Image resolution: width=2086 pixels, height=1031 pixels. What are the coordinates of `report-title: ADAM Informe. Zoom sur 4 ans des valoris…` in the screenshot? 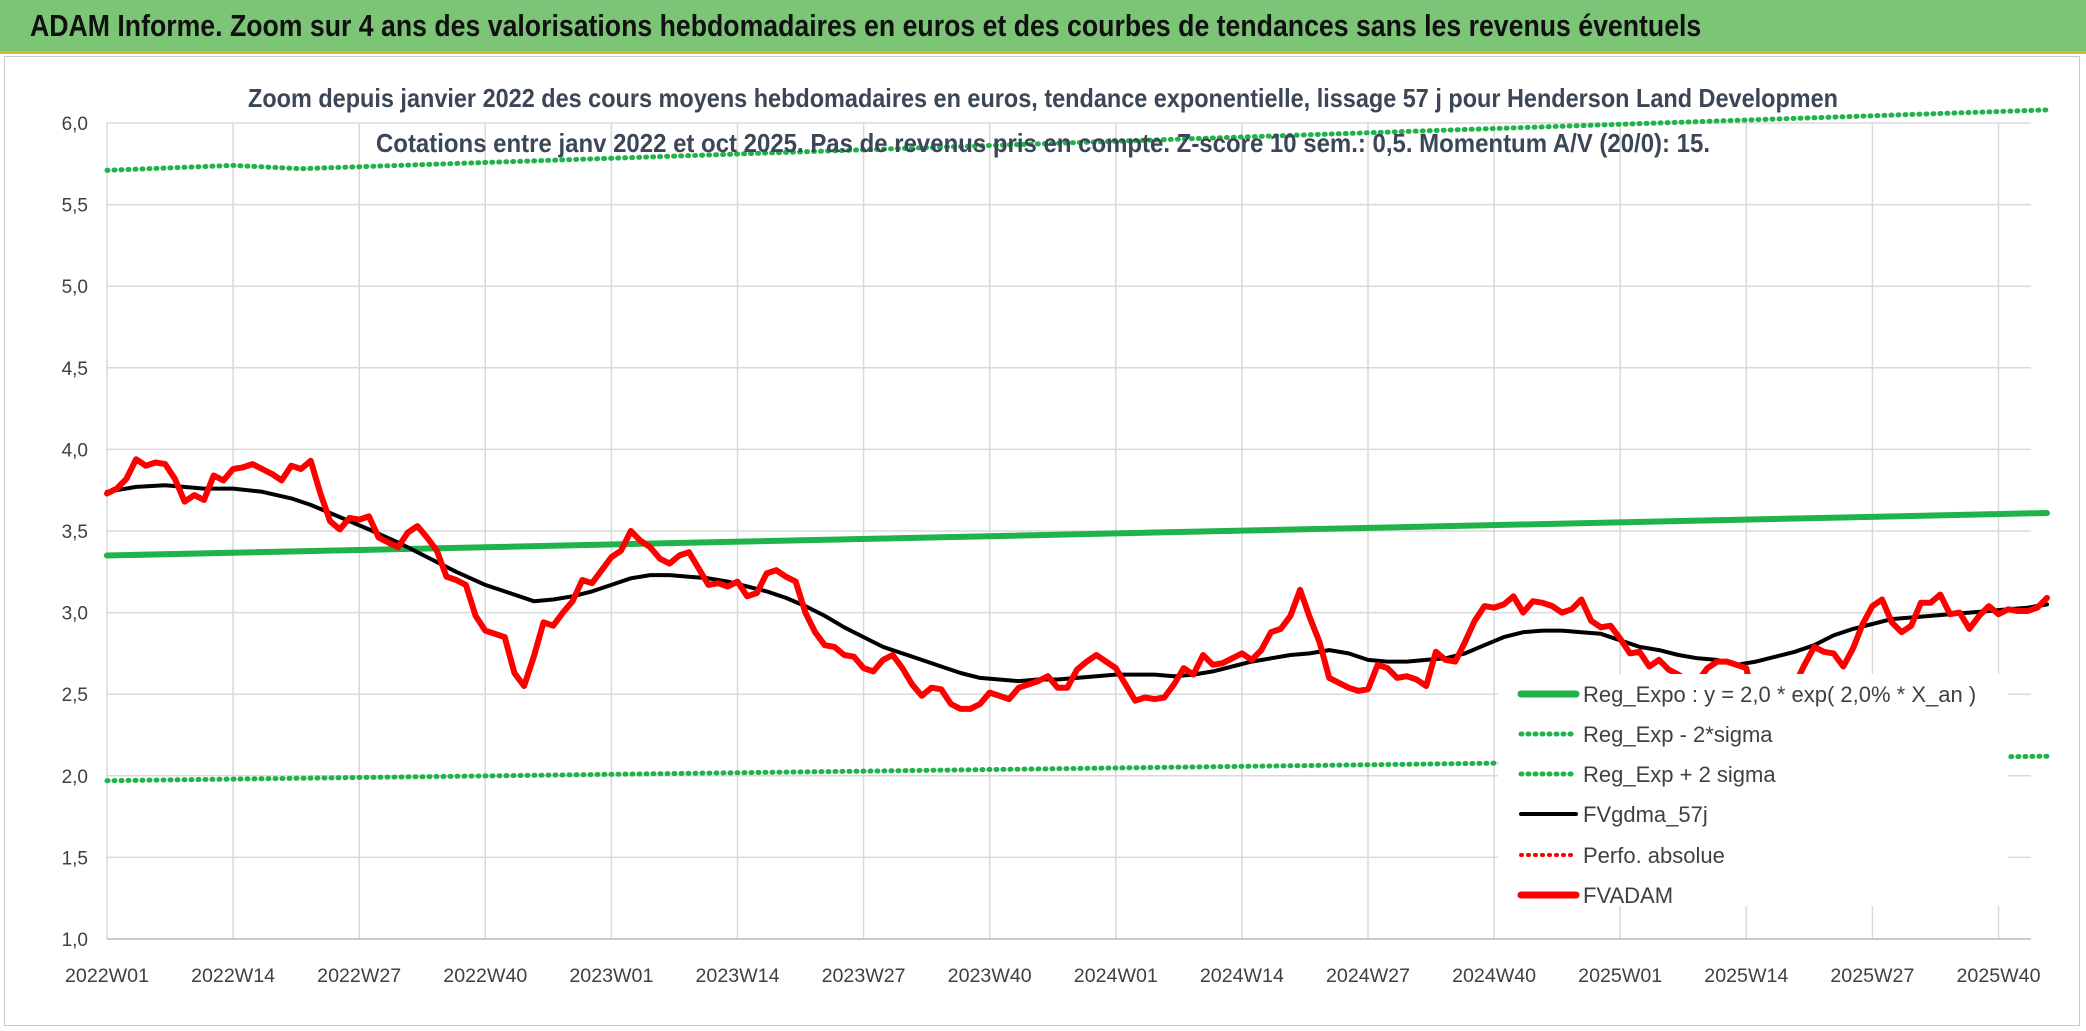 It's located at (866, 25).